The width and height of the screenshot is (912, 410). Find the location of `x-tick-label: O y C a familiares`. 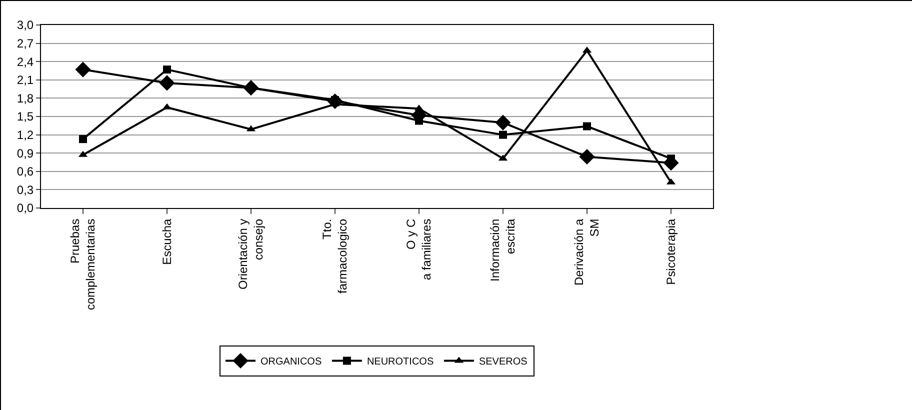

x-tick-label: O y C a familiares is located at coordinates (419, 249).